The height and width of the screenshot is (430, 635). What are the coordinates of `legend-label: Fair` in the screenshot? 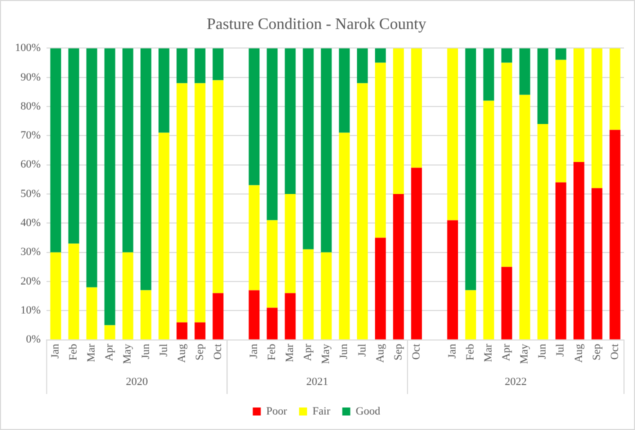 It's located at (321, 411).